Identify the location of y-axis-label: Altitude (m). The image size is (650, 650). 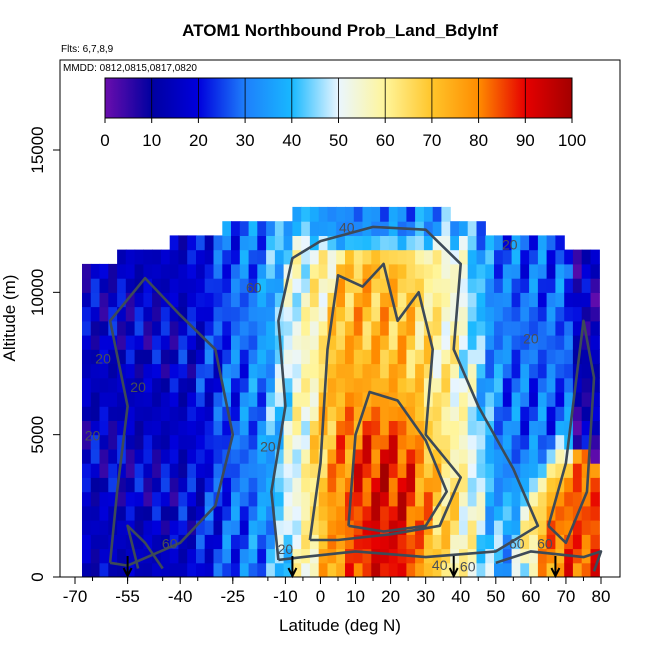
(9, 318).